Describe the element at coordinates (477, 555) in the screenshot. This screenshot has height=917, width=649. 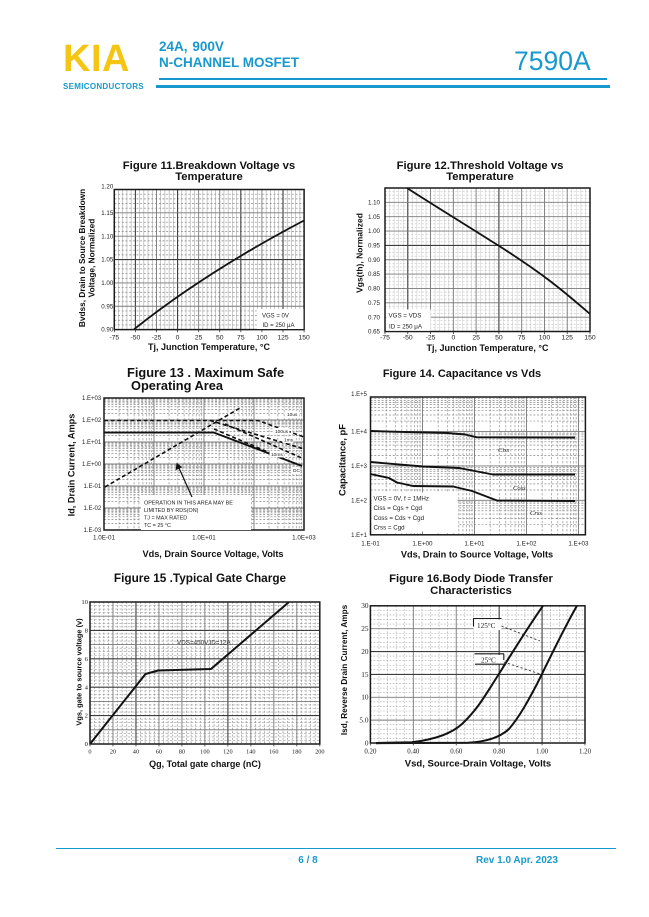
I see `svg-text:Vds, Drain to Source Voltage,: Vds, Drain to Source Voltage, Volts` at that location.